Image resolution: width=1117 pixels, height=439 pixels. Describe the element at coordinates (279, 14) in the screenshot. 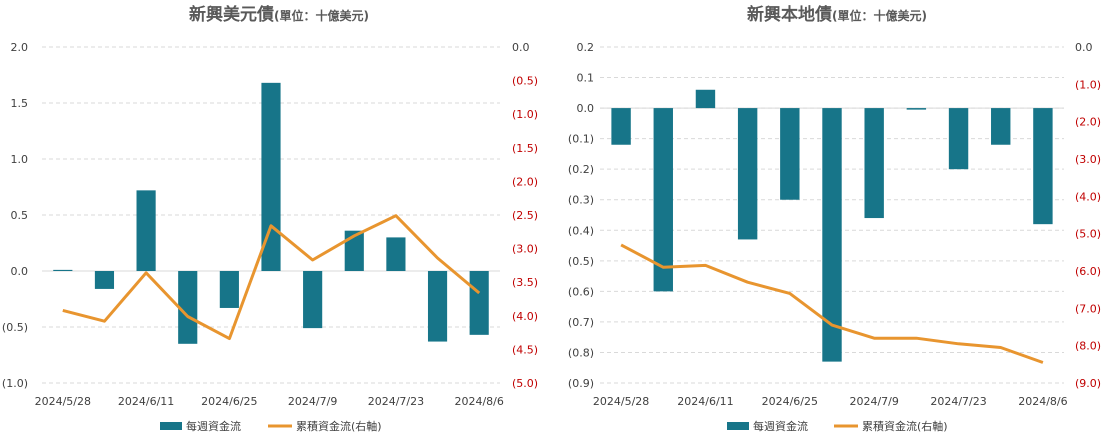

I see `chart-title: 新興美元債(單位：十億美元)` at that location.